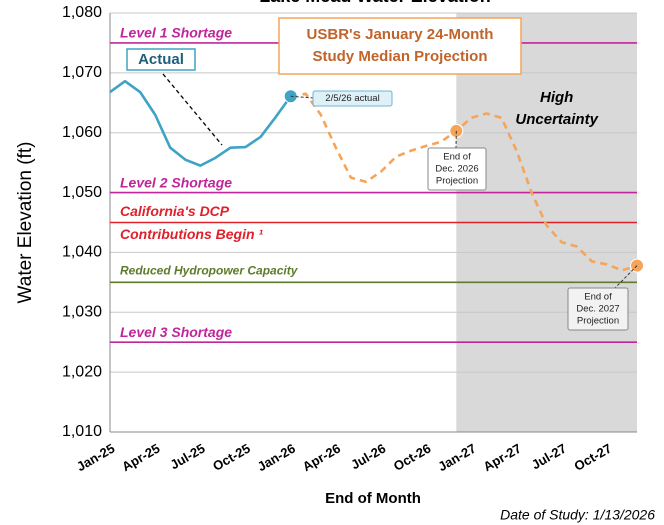 The width and height of the screenshot is (664, 525). What do you see at coordinates (82, 72) in the screenshot?
I see `y-tick-label: 1,070` at bounding box center [82, 72].